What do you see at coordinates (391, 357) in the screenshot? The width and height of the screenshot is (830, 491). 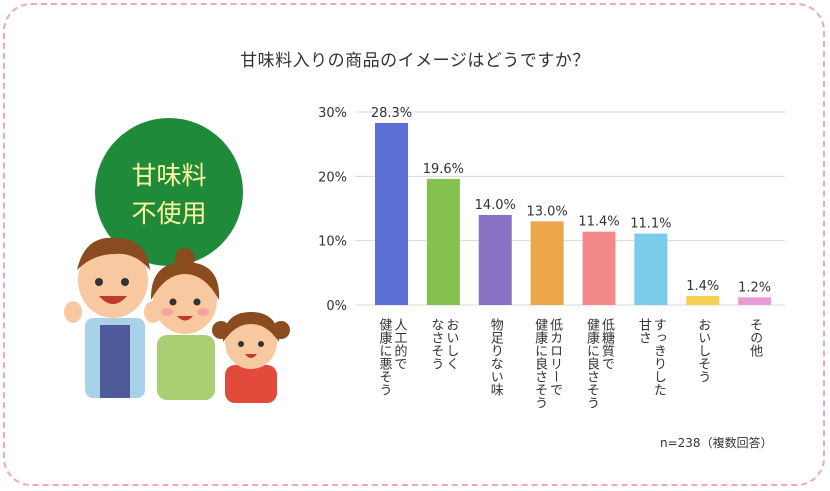 I see `category-label: 人工的で 健康に悪そう` at bounding box center [391, 357].